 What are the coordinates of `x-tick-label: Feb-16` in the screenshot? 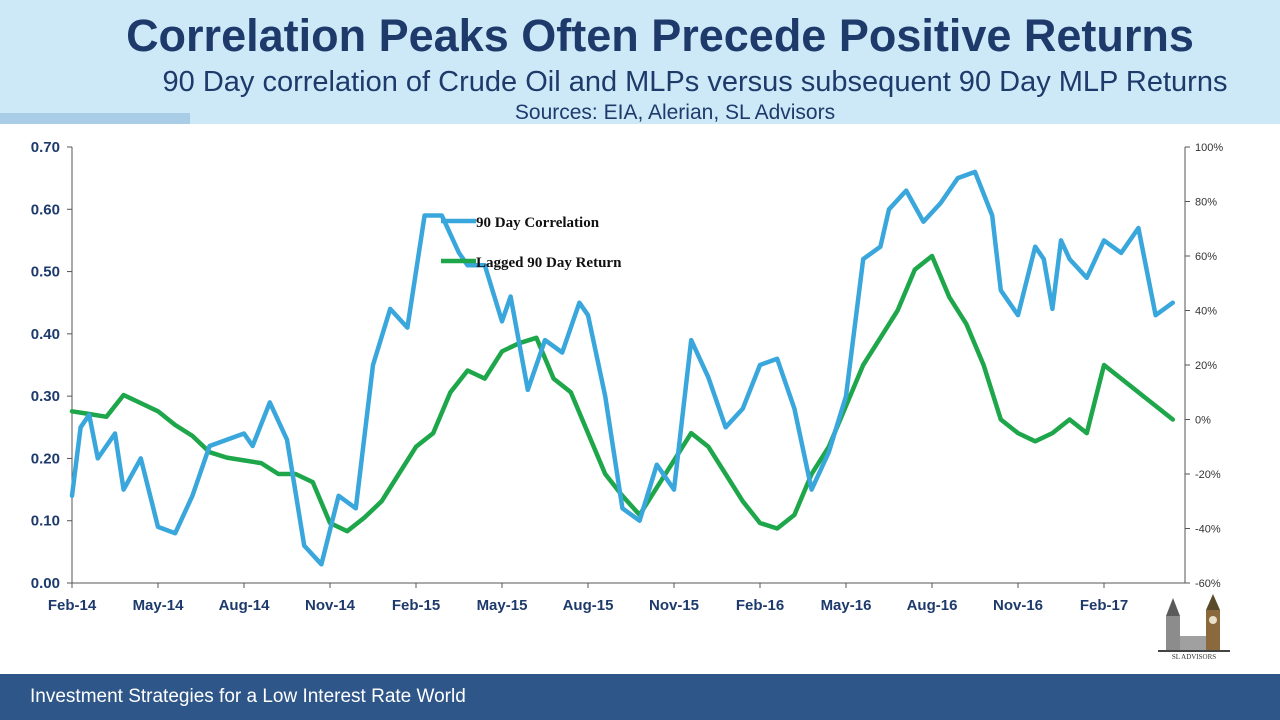 It's located at (760, 605).